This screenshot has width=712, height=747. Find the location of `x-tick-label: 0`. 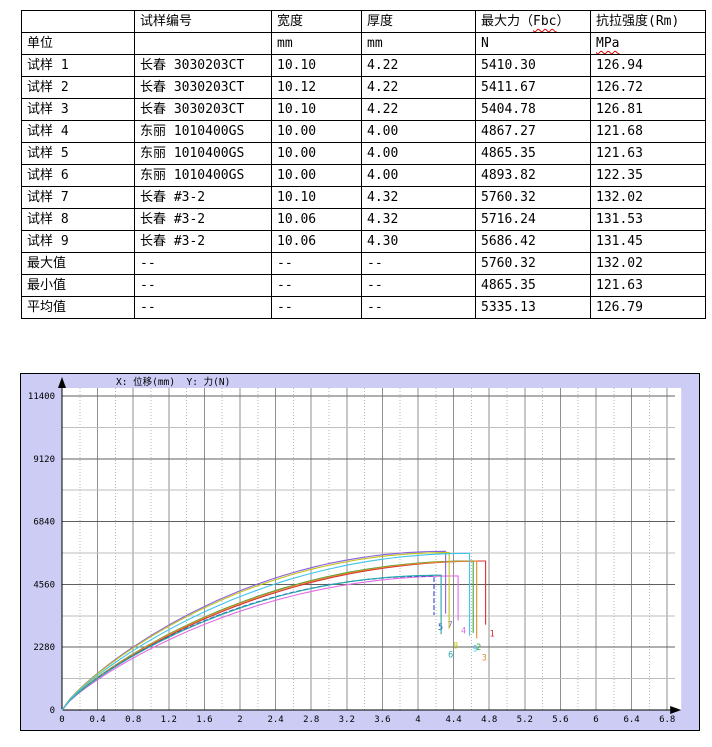

x-tick-label: 0 is located at coordinates (61, 720).